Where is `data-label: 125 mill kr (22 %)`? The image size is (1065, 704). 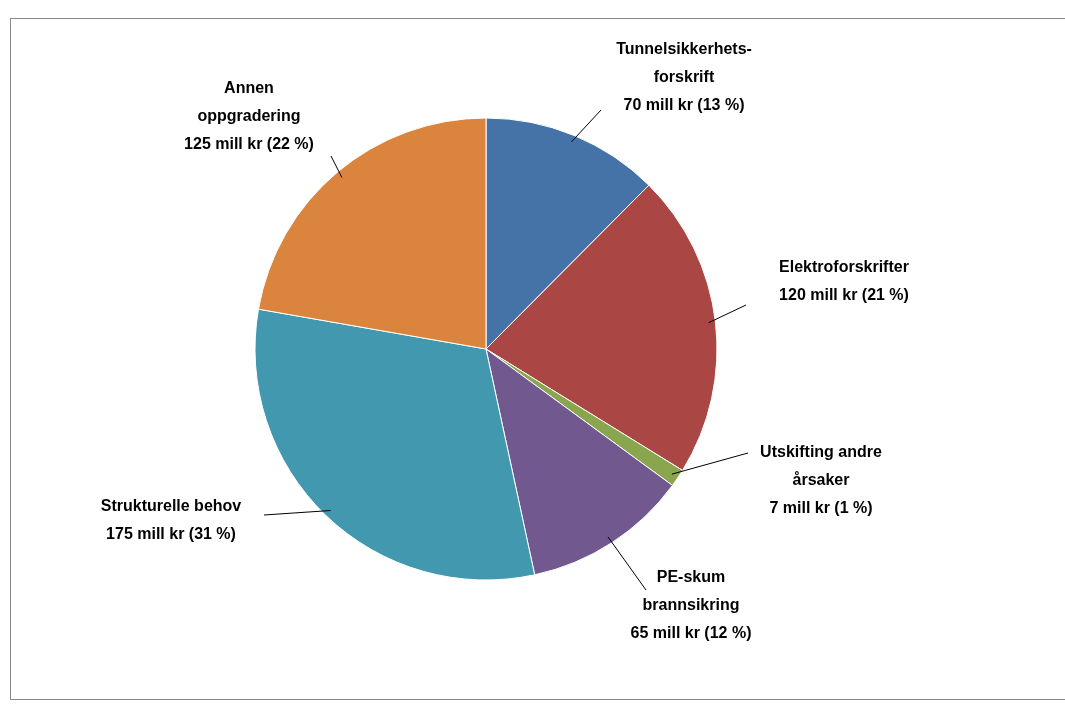
data-label: 125 mill kr (22 %) is located at coordinates (249, 143).